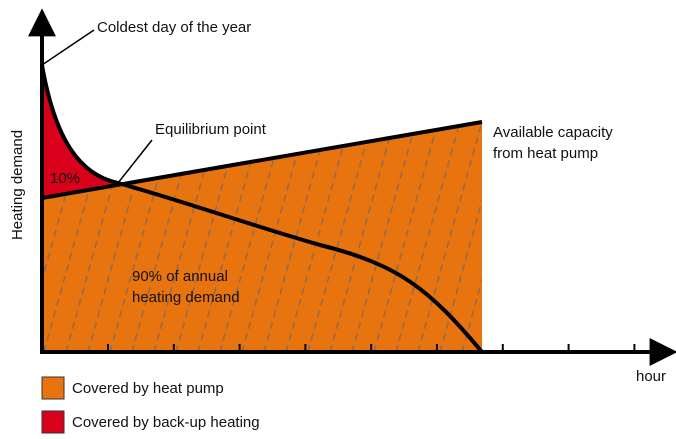 The height and width of the screenshot is (439, 676). What do you see at coordinates (80, 131) in the screenshot?
I see `backup-area` at bounding box center [80, 131].